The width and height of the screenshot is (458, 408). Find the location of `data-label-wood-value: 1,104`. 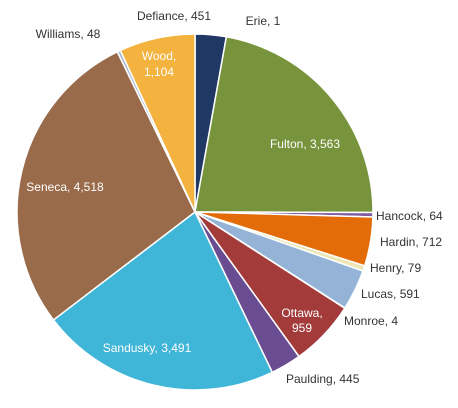

data-label-wood-value: 1,104 is located at coordinates (159, 72).